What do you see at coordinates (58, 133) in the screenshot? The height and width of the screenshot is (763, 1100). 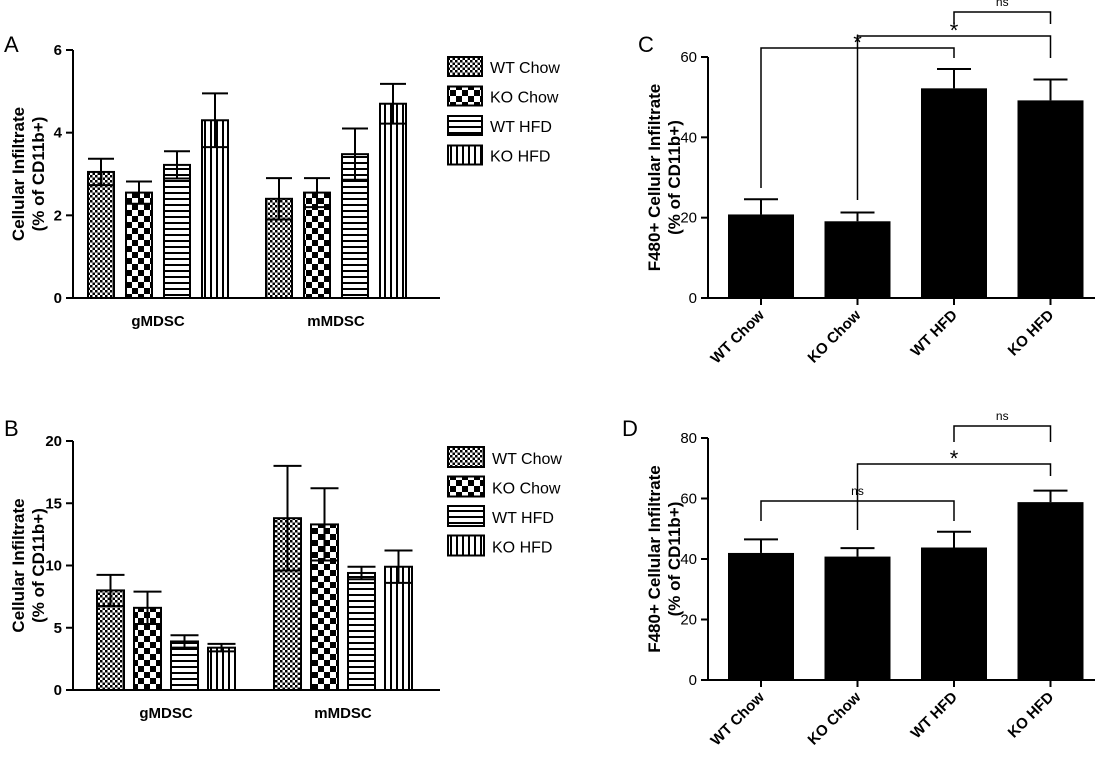 I see `y-tick-label: 4` at bounding box center [58, 133].